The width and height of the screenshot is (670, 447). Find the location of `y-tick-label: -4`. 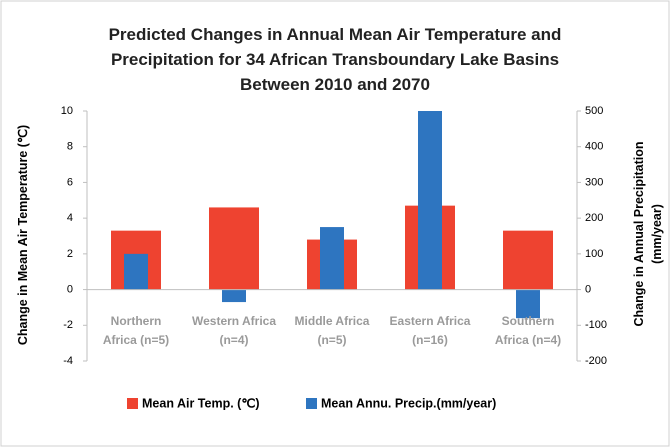

y-tick-label: -4 is located at coordinates (68, 361).